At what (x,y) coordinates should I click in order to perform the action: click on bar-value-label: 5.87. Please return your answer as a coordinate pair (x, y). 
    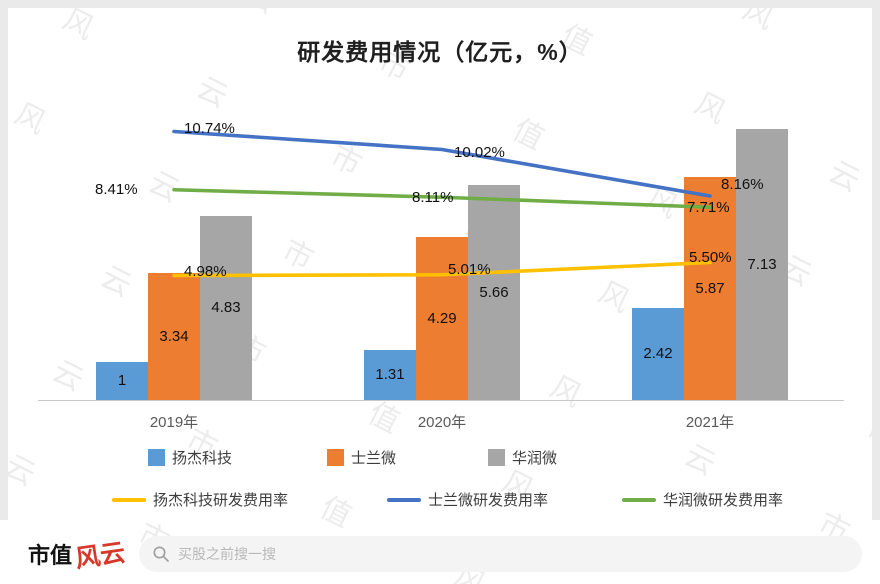
    Looking at the image, I should click on (710, 288).